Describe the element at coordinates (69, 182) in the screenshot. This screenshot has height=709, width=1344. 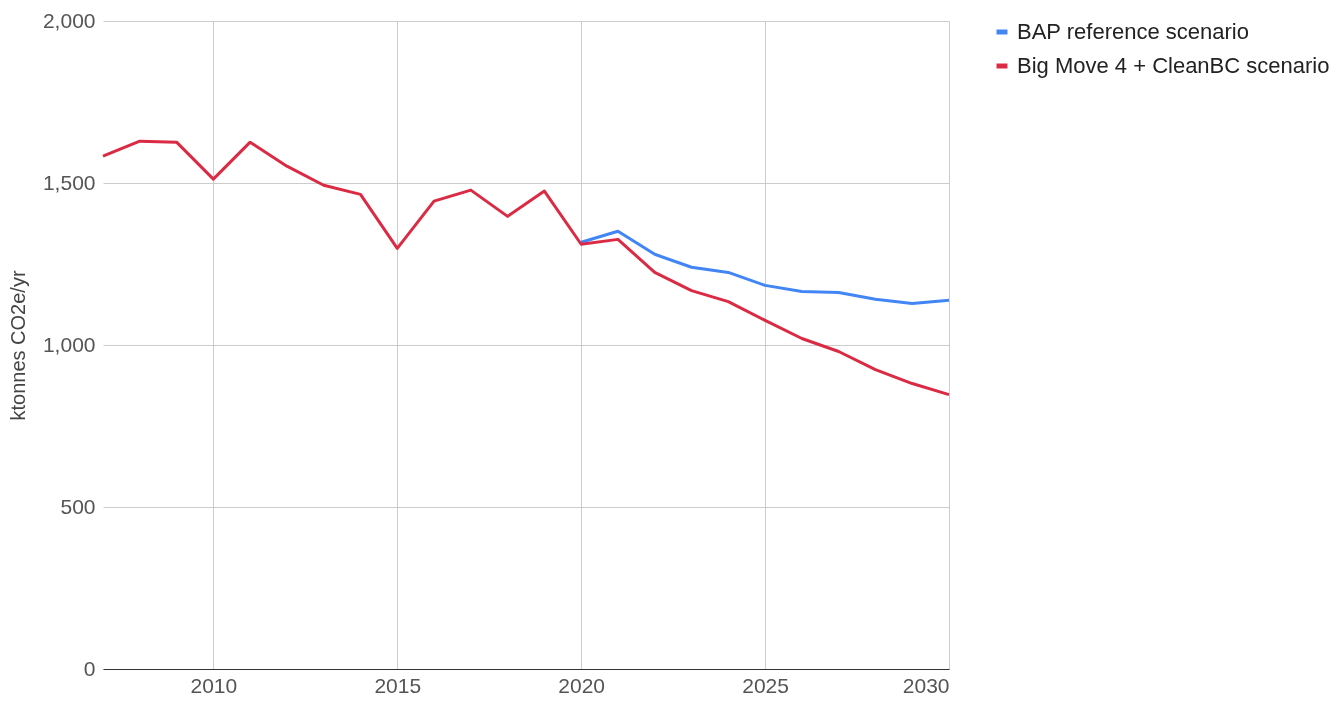
I see `y-tick-label: 1,500` at that location.